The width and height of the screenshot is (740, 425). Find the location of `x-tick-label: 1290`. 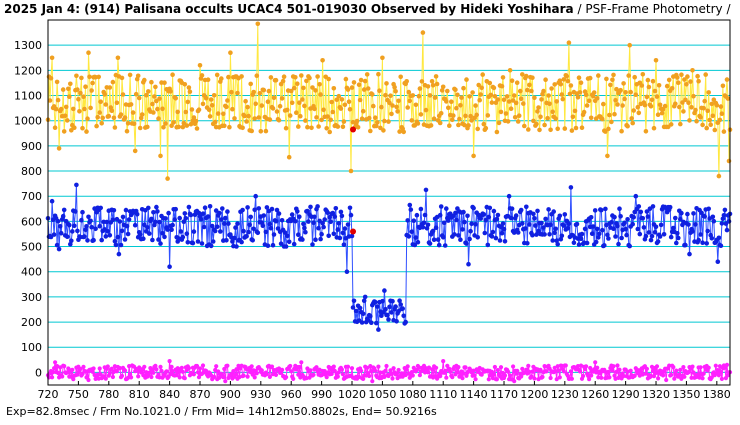

x-tick-label: 1290 is located at coordinates (626, 394).